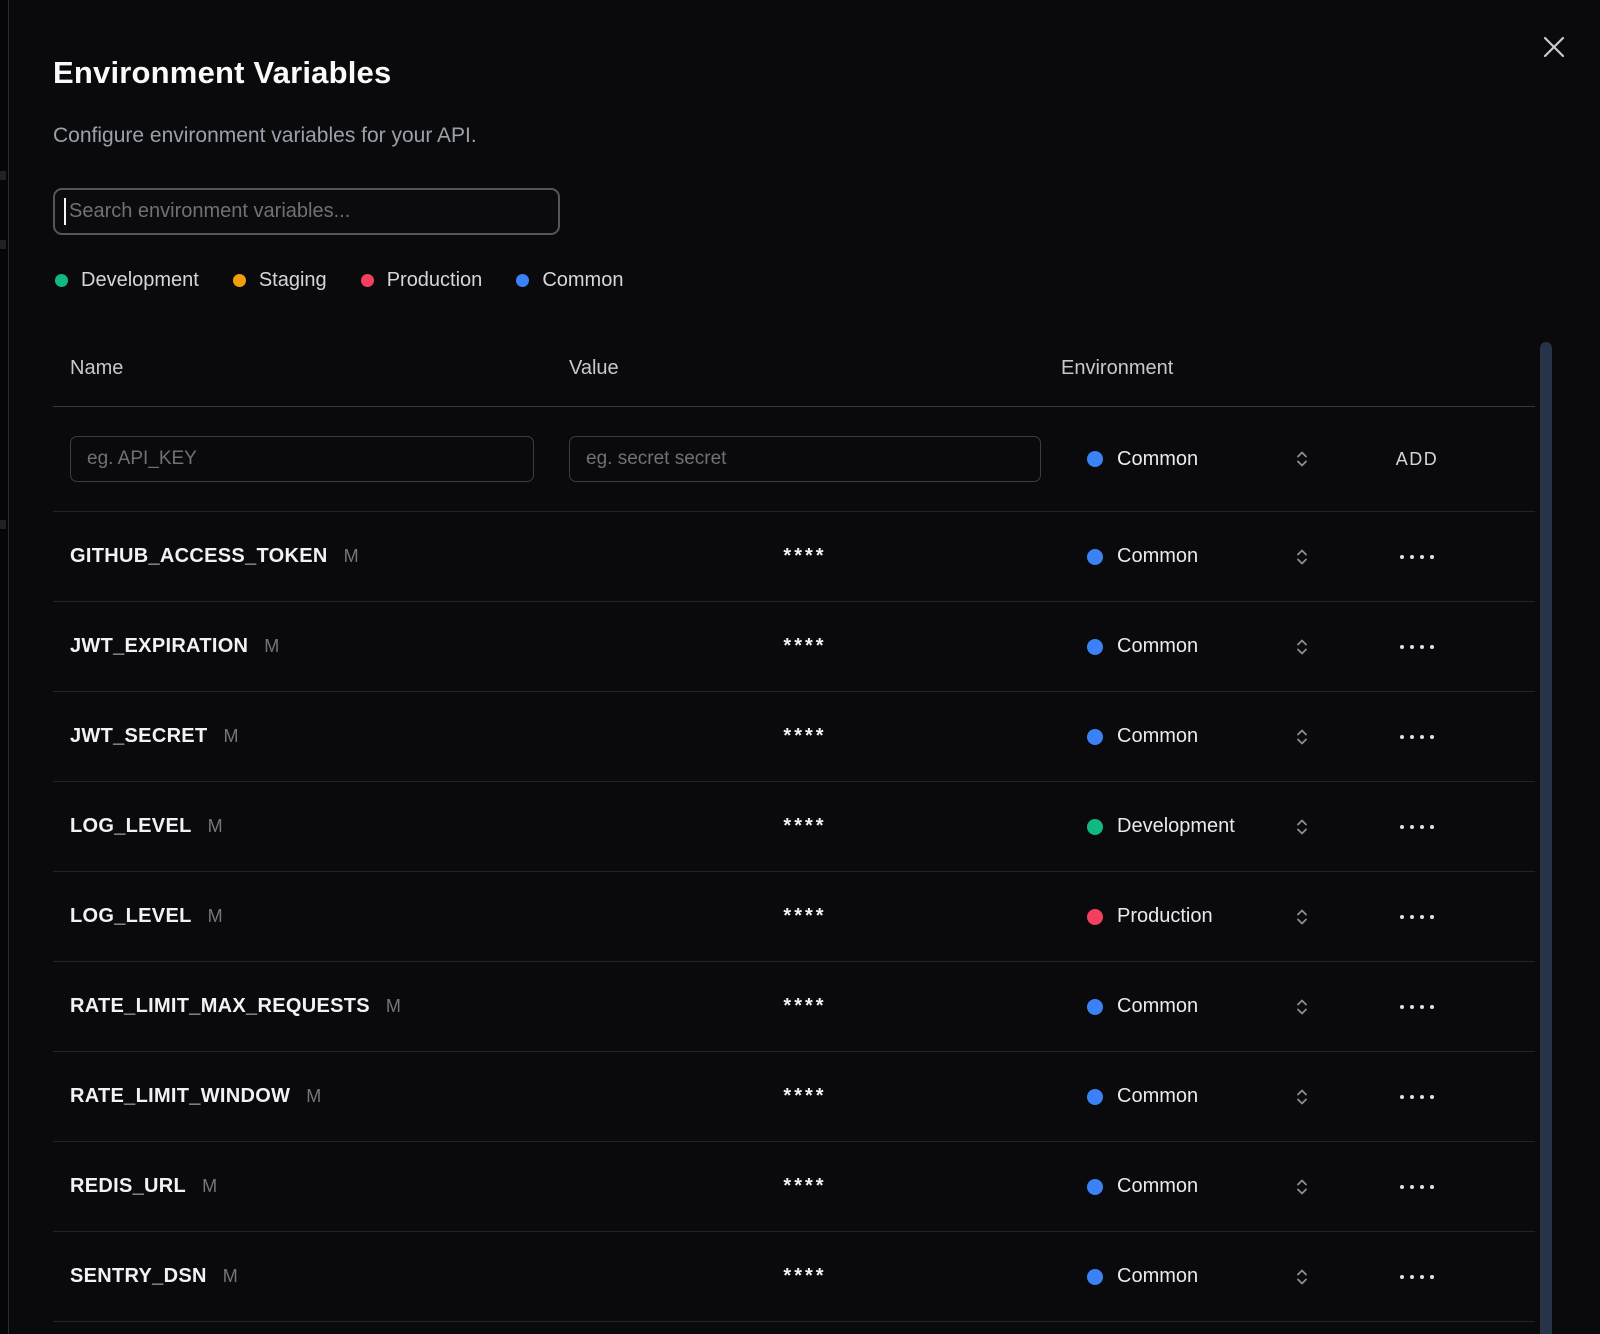 Image resolution: width=1600 pixels, height=1334 pixels. I want to click on scrollbar, so click(1546, 838).